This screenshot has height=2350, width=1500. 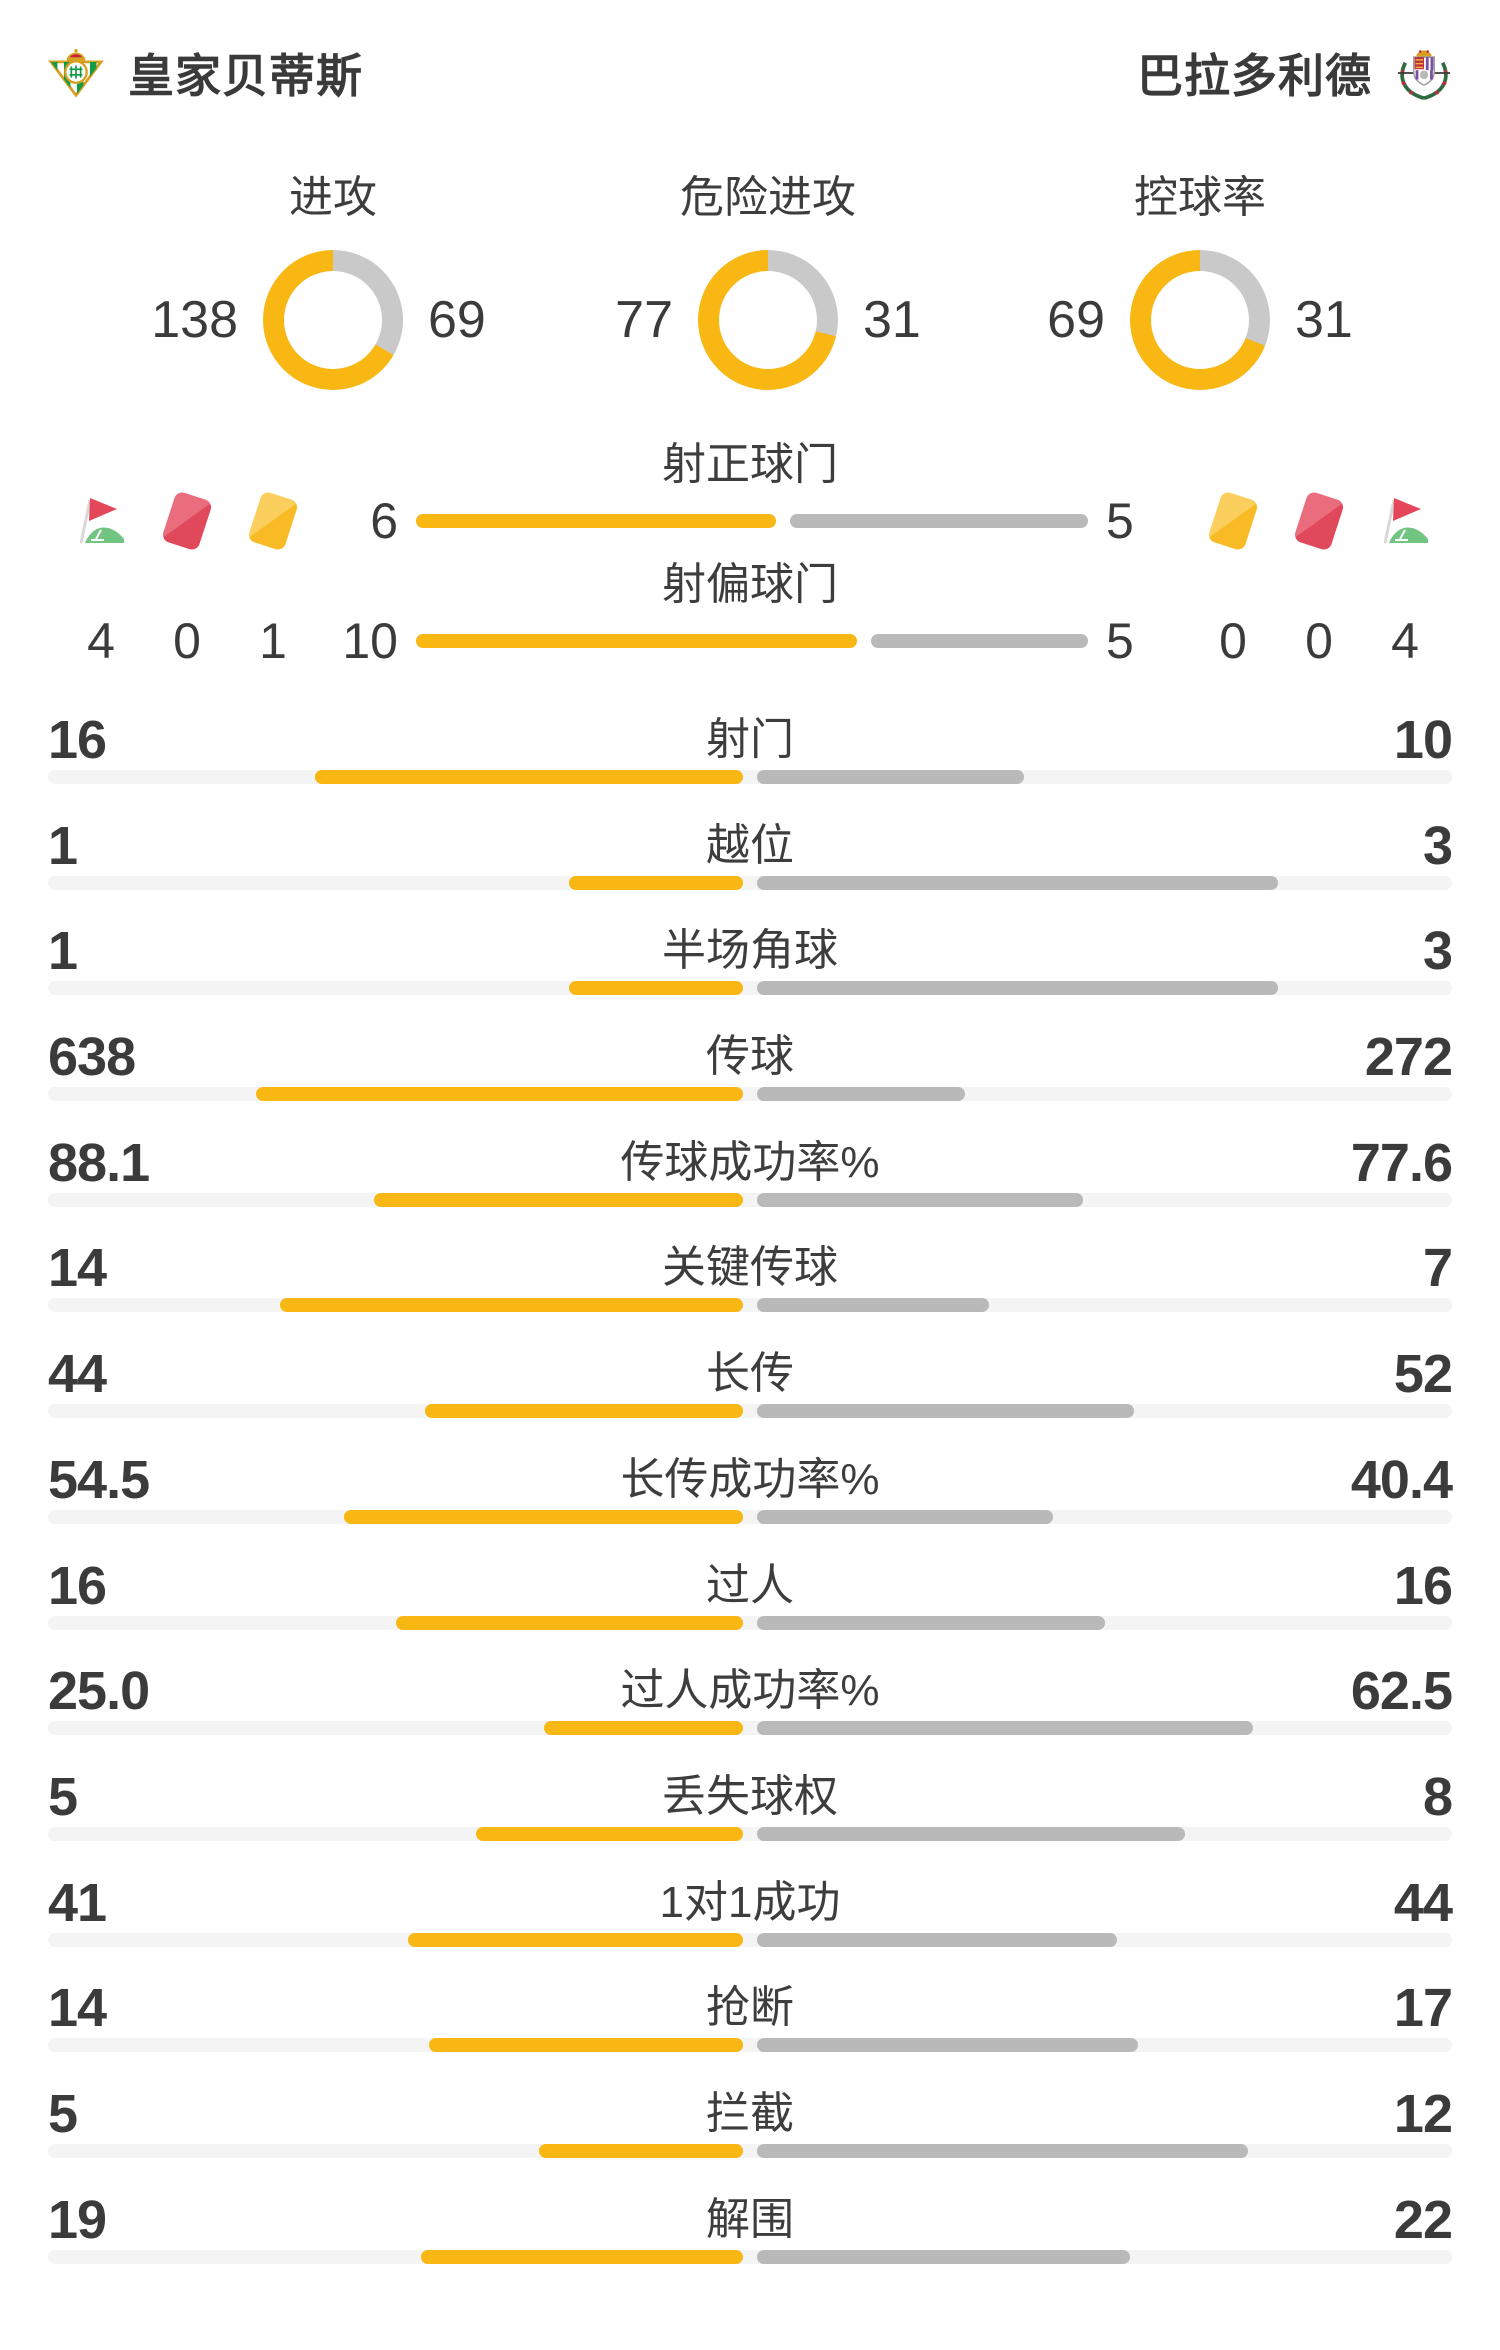 What do you see at coordinates (99, 1691) in the screenshot?
I see `stat-home-value: 25.0` at bounding box center [99, 1691].